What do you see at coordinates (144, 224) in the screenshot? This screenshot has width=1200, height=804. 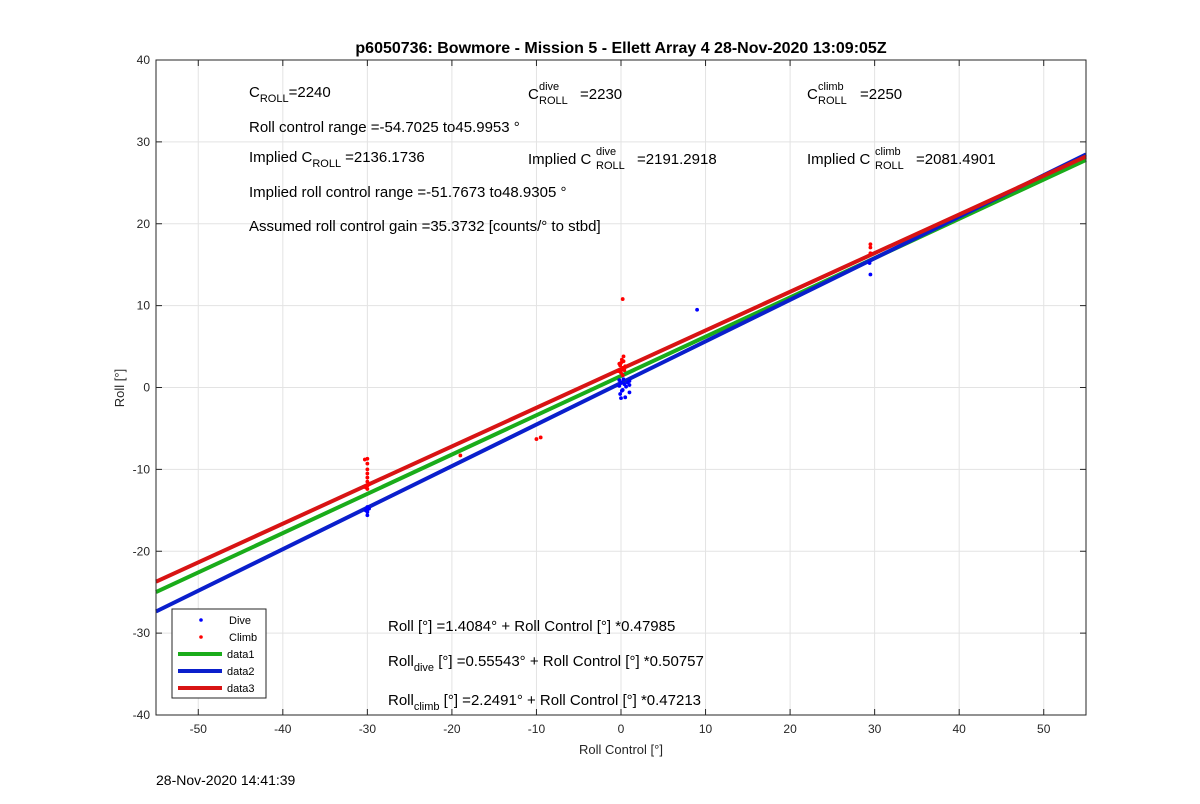 I see `y-tick-label: 20` at bounding box center [144, 224].